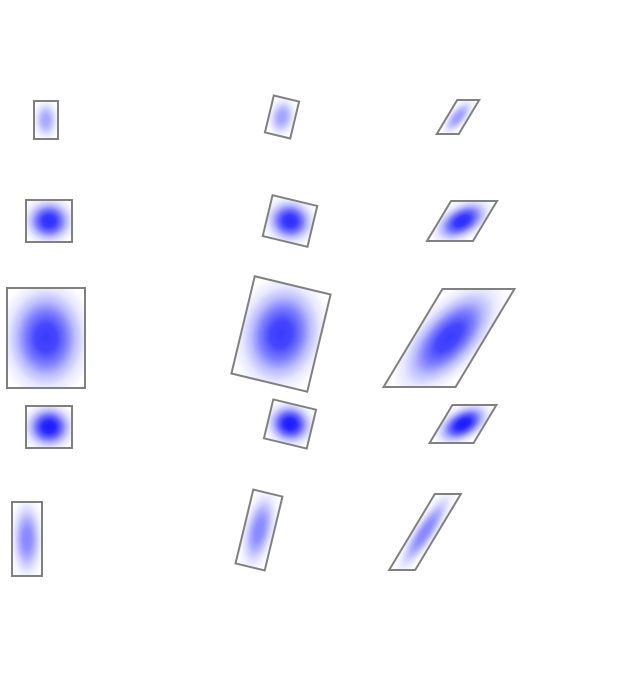 The height and width of the screenshot is (700, 630). I want to click on shape-r1c1, so click(46, 120).